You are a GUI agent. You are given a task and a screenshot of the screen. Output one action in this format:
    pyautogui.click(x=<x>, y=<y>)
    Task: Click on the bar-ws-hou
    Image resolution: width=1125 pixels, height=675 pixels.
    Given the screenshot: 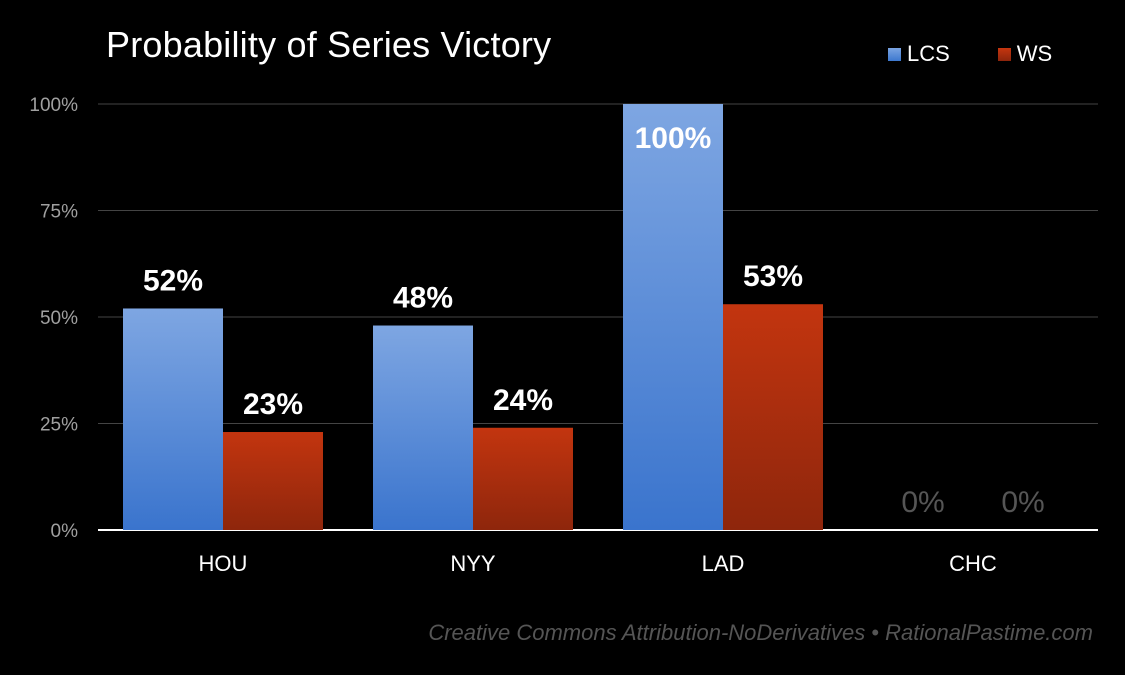 What is the action you would take?
    pyautogui.click(x=273, y=481)
    